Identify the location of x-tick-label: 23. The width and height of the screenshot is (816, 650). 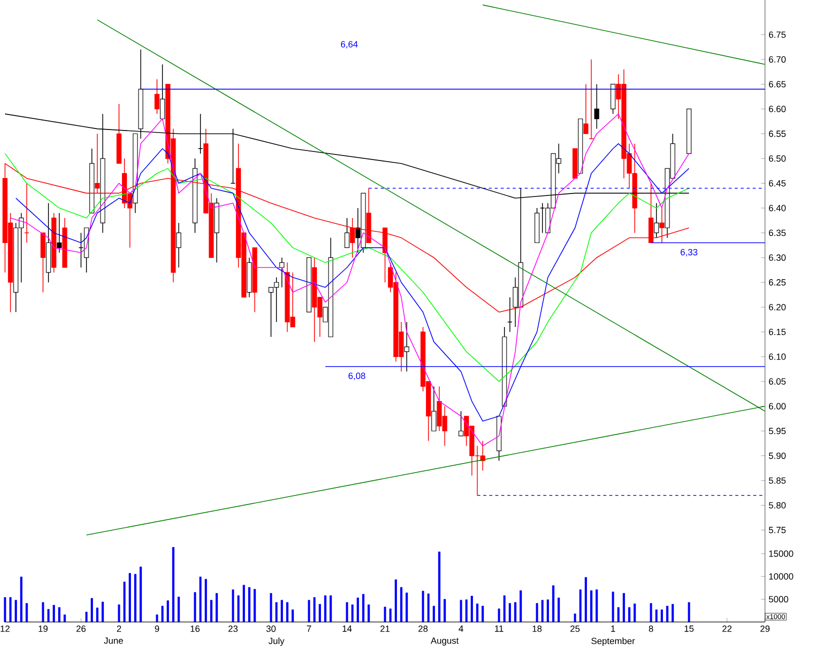
(233, 629).